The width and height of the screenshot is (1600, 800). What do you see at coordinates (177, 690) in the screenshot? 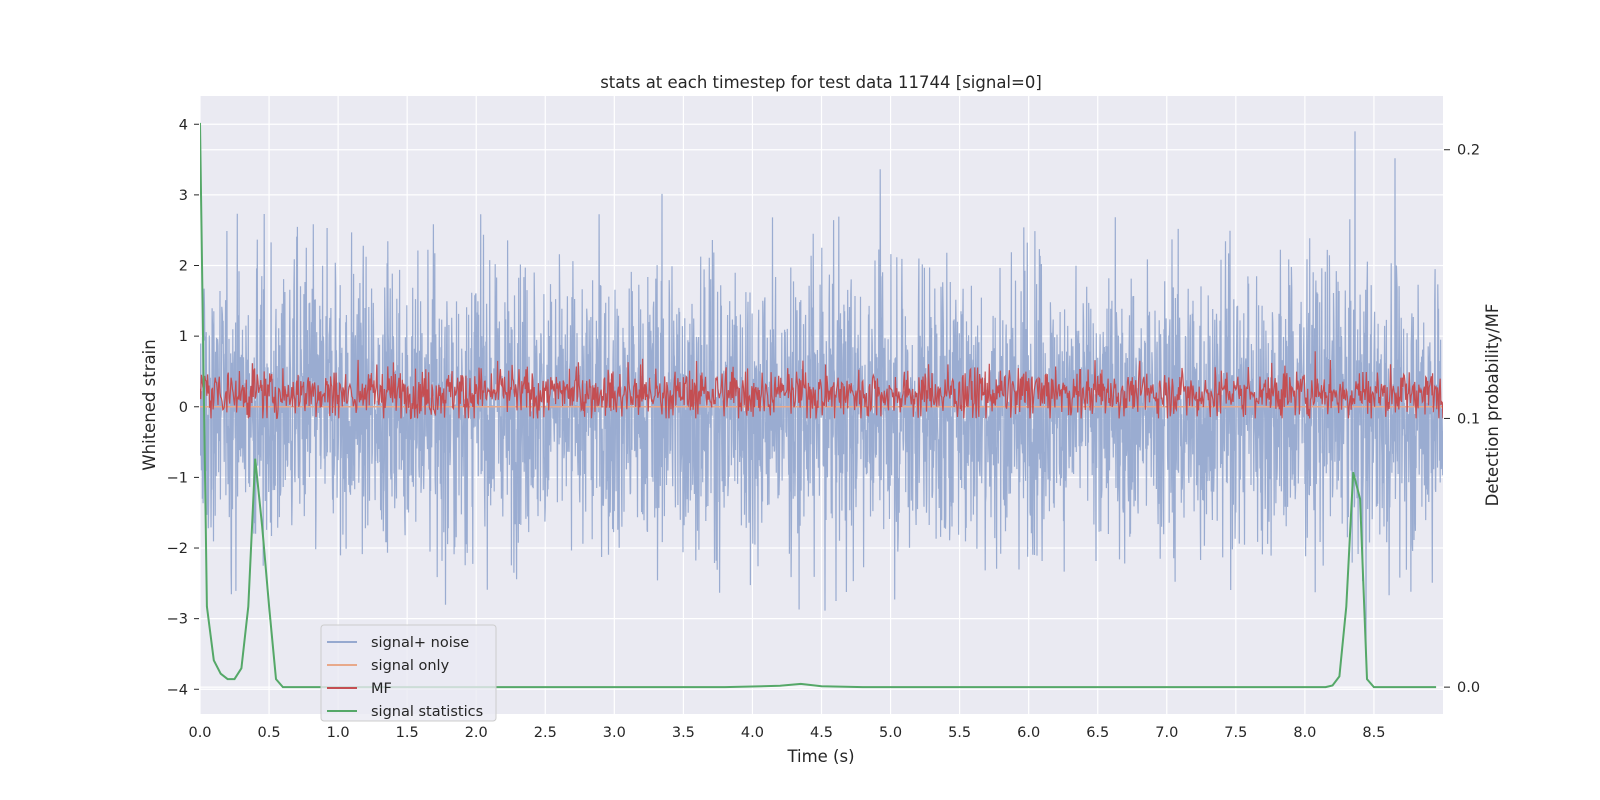
I see `y-tick-label: −4` at bounding box center [177, 690].